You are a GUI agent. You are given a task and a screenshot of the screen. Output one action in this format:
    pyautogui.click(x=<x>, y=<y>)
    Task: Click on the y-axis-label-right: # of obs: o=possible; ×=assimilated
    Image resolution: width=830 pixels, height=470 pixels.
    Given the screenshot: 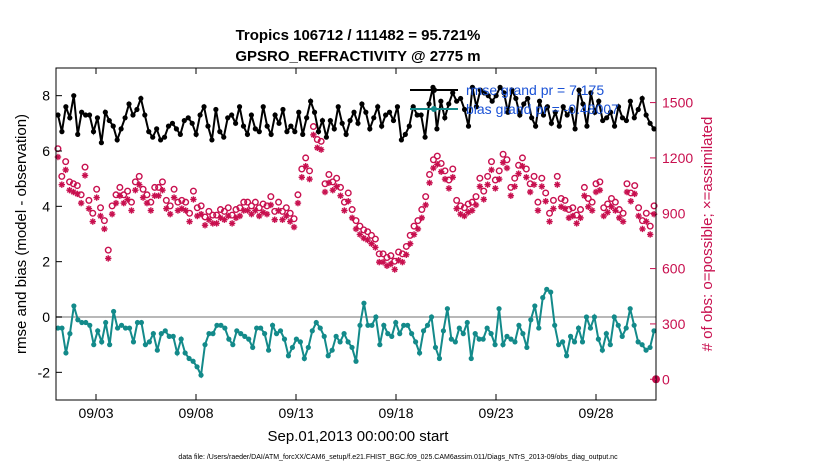 What is the action you would take?
    pyautogui.click(x=707, y=234)
    